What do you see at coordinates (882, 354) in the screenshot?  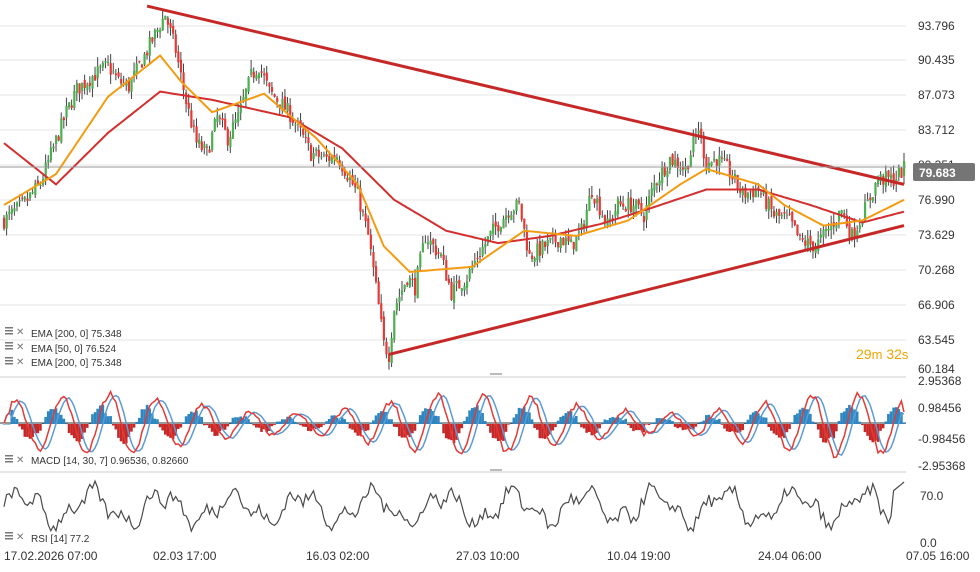 I see `candle-countdown-timer: 29m 32s` at bounding box center [882, 354].